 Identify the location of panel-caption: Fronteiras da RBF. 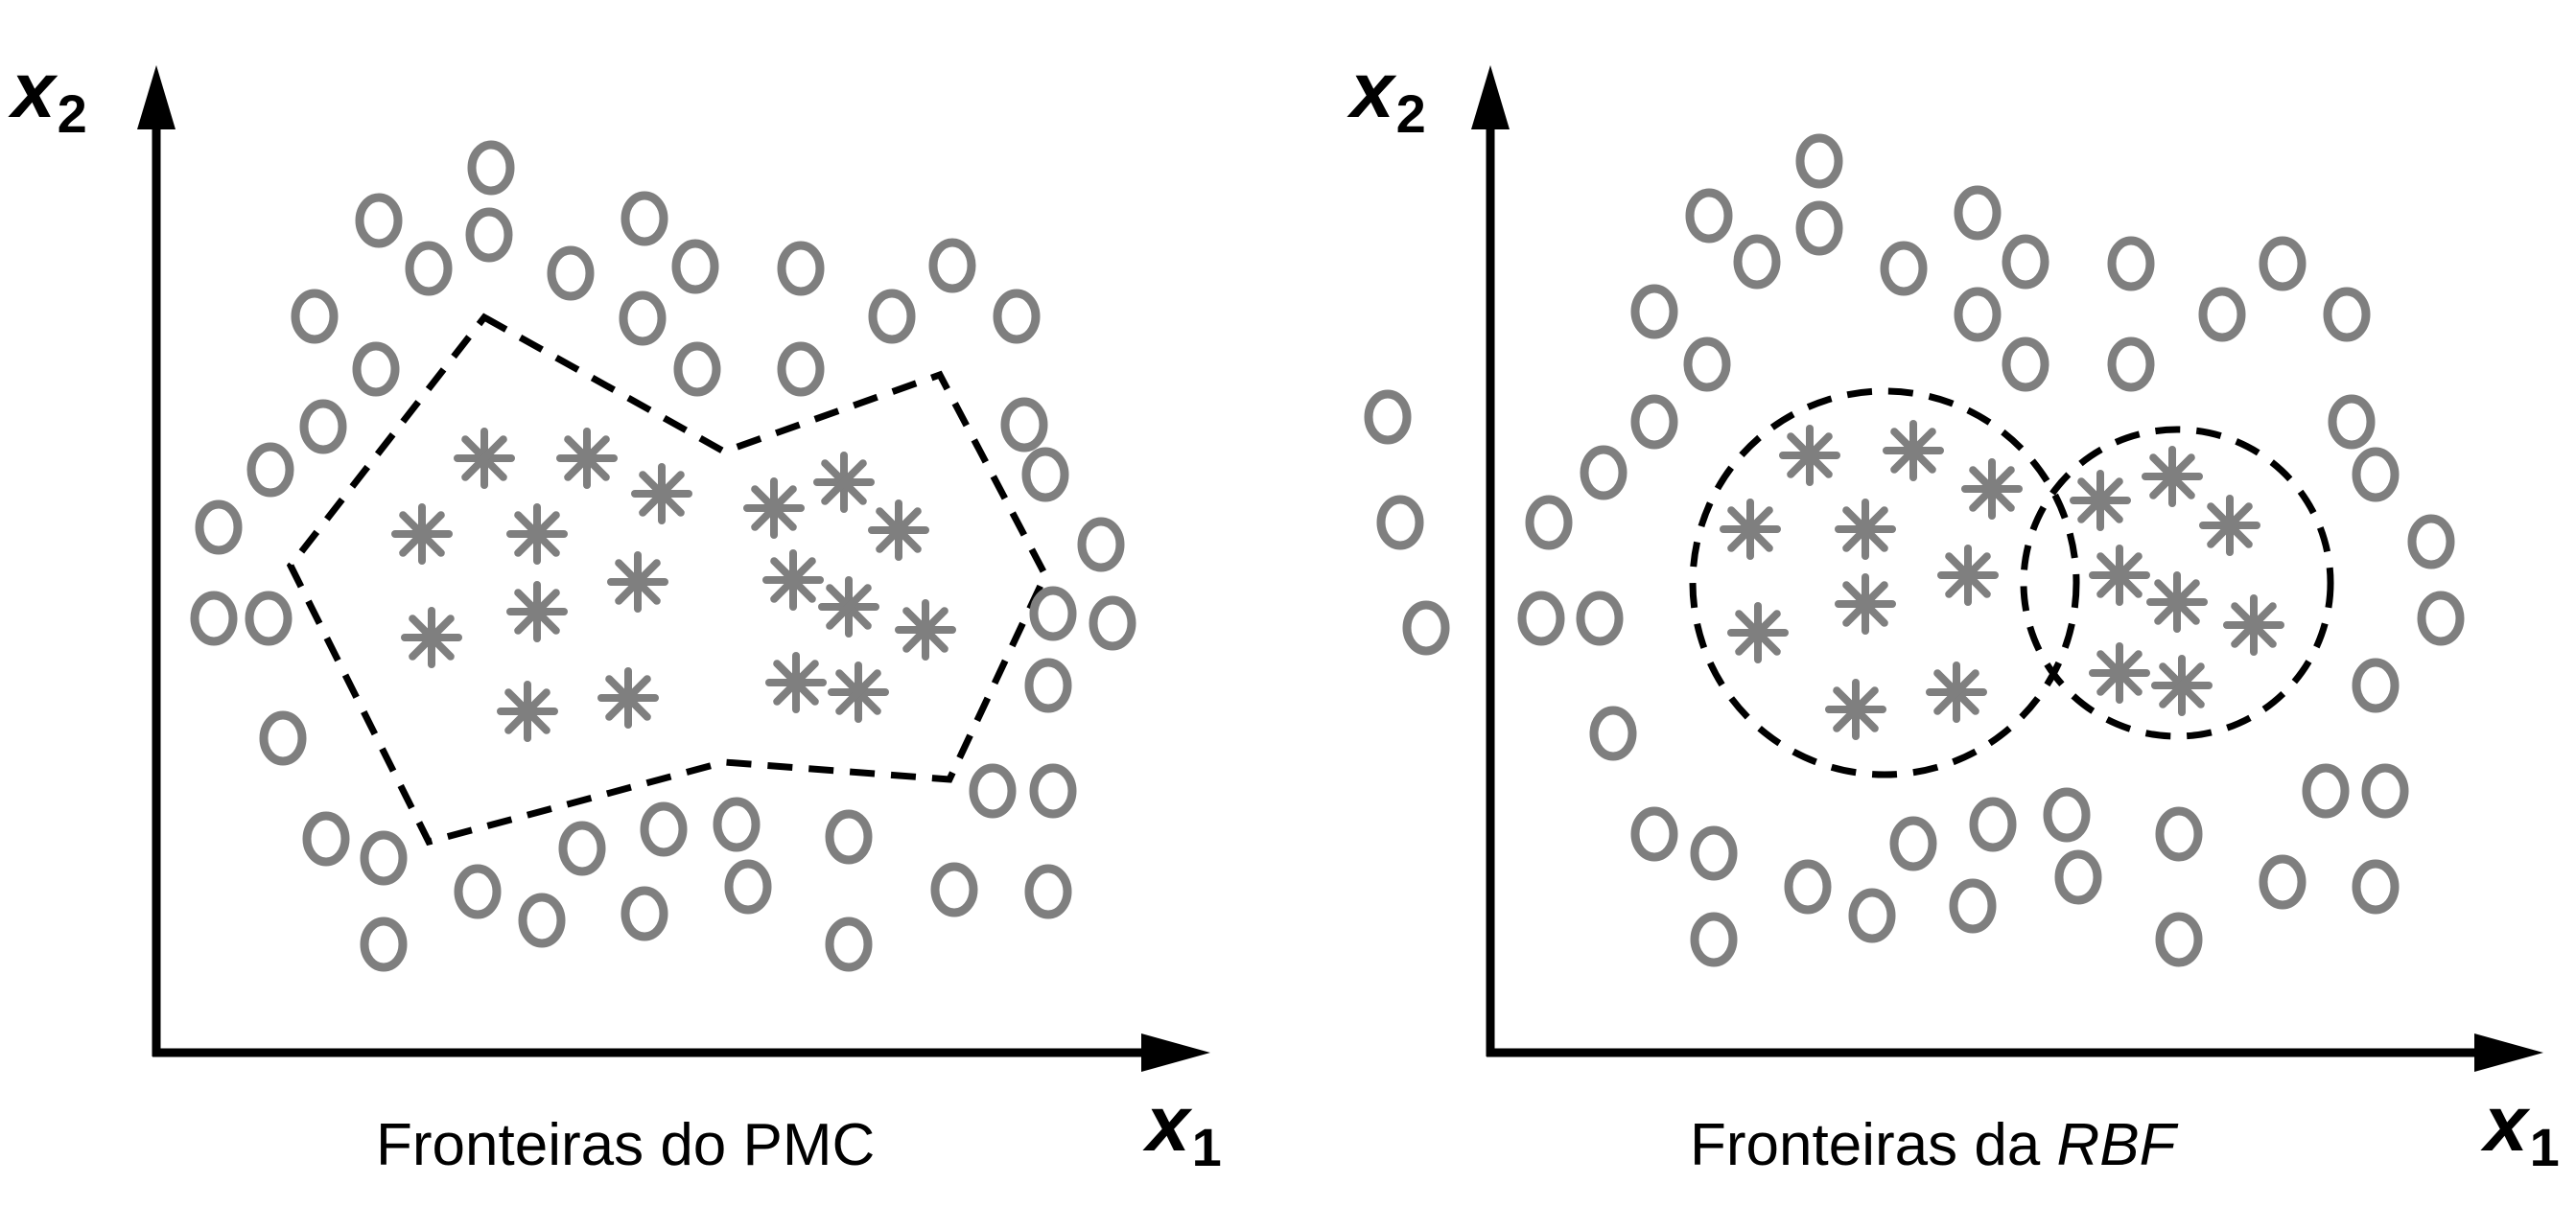
(1934, 1145).